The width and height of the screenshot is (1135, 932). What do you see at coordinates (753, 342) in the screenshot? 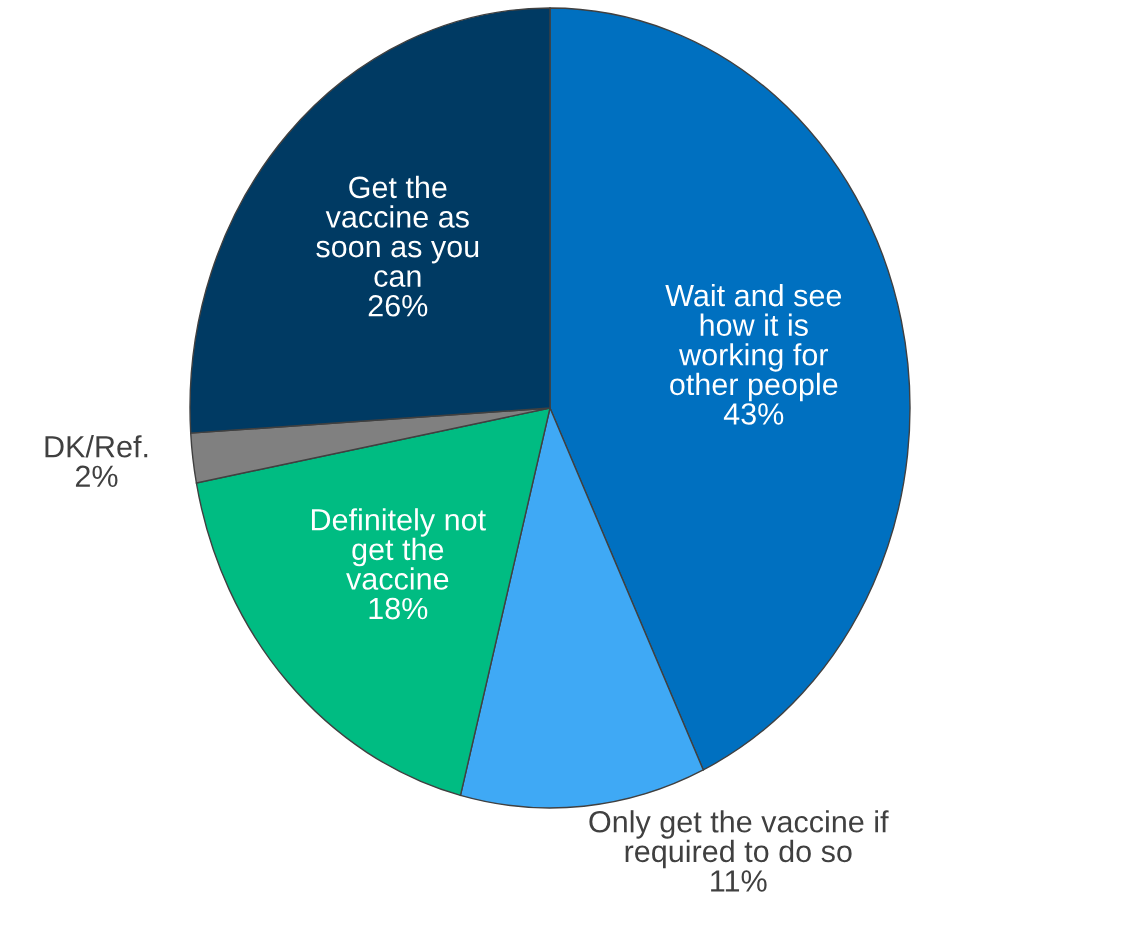
I see `slice-label: Wait and see how it is working for other people` at bounding box center [753, 342].